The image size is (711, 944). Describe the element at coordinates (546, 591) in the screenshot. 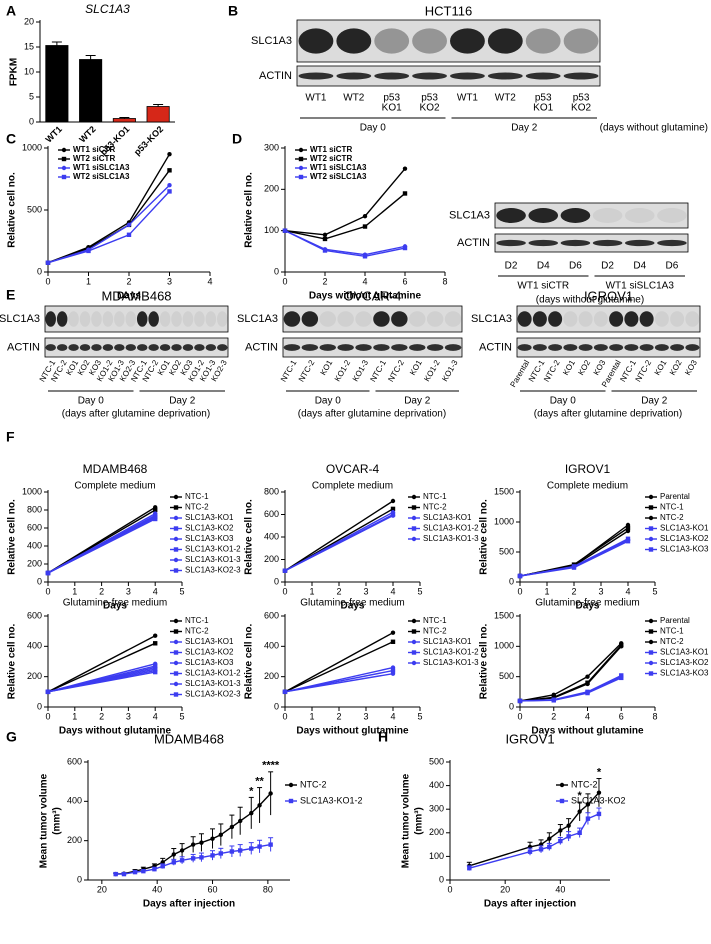

I see `x-tick-label: 1` at that location.